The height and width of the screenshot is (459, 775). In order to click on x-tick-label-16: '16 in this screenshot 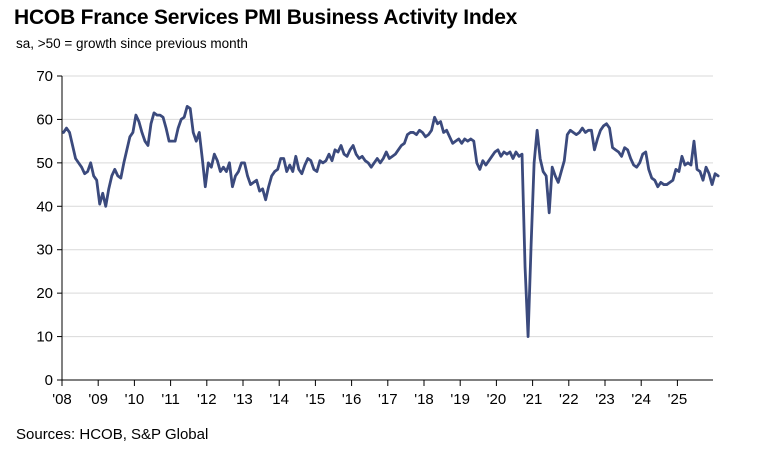, I will do `click(352, 399)`.